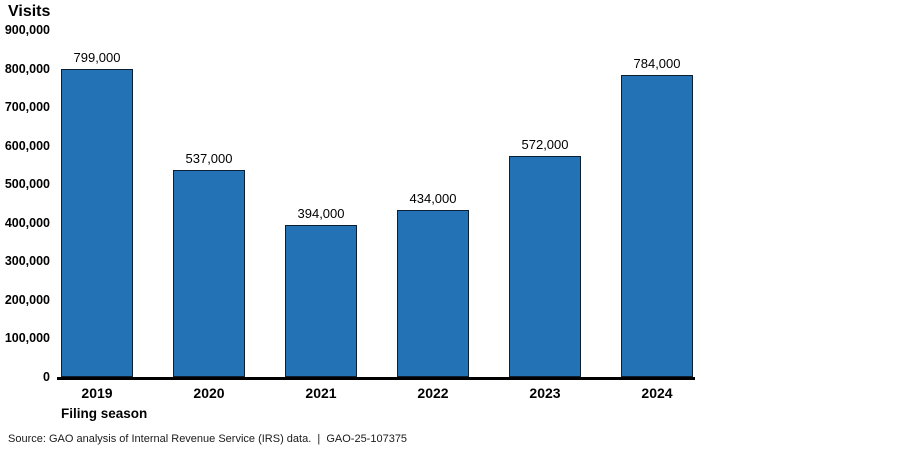 The image size is (900, 452). I want to click on bar-2024, so click(657, 226).